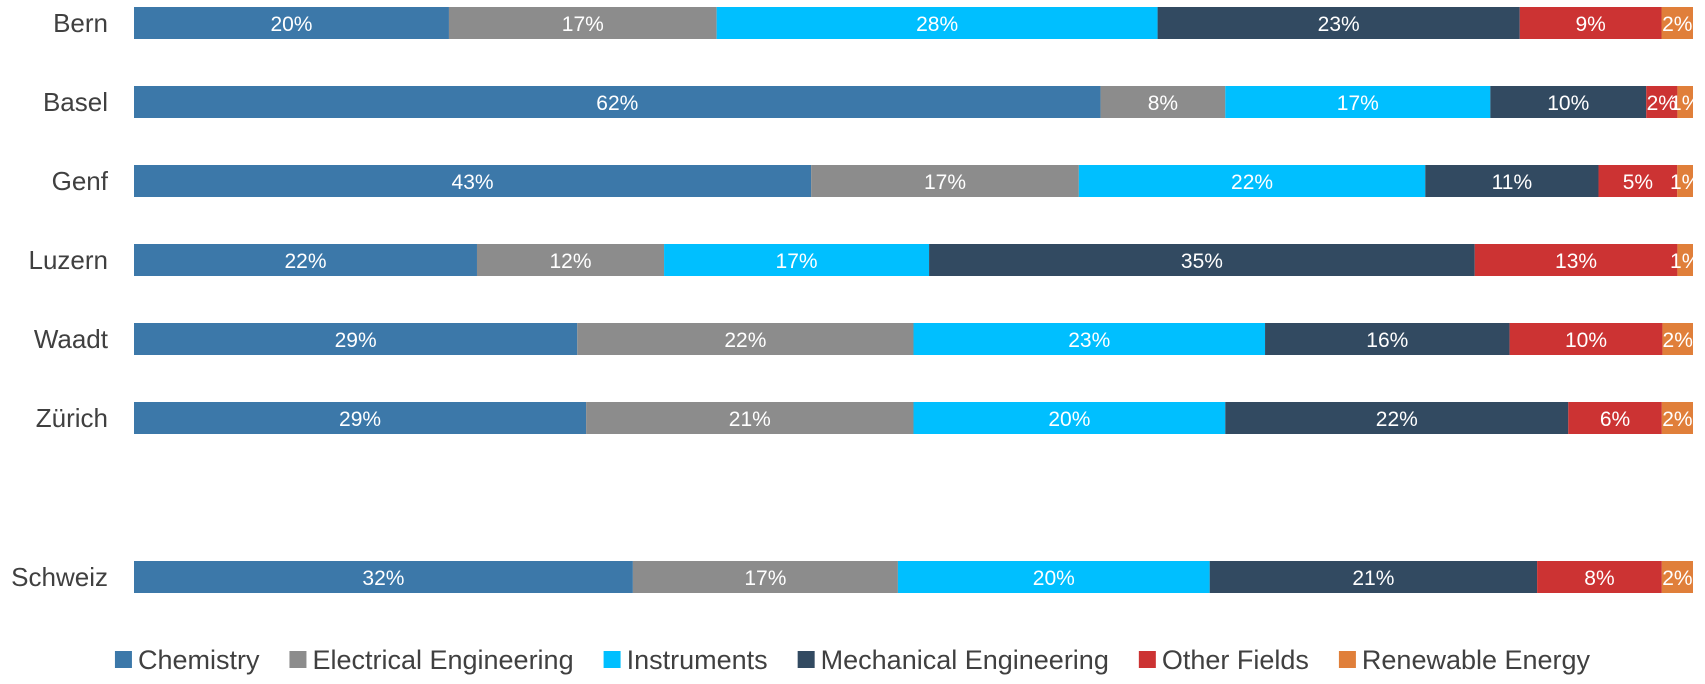 The width and height of the screenshot is (1705, 684). I want to click on data-label-waadt-renewable-energy: 2%, so click(1678, 340).